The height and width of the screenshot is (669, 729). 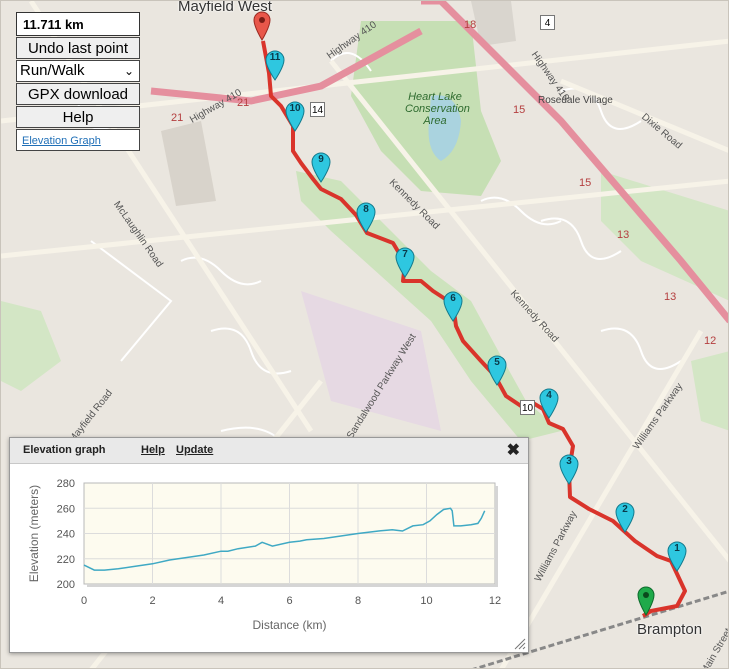 What do you see at coordinates (547, 22) in the screenshot?
I see `route-shield: 4` at bounding box center [547, 22].